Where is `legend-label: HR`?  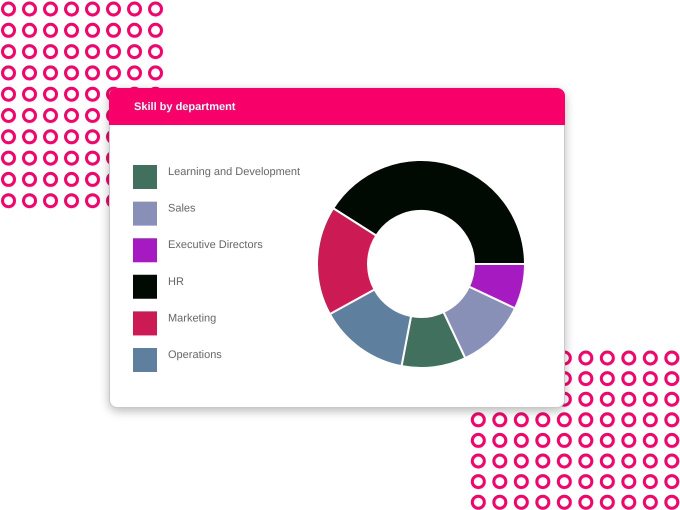
legend-label: HR is located at coordinates (176, 282).